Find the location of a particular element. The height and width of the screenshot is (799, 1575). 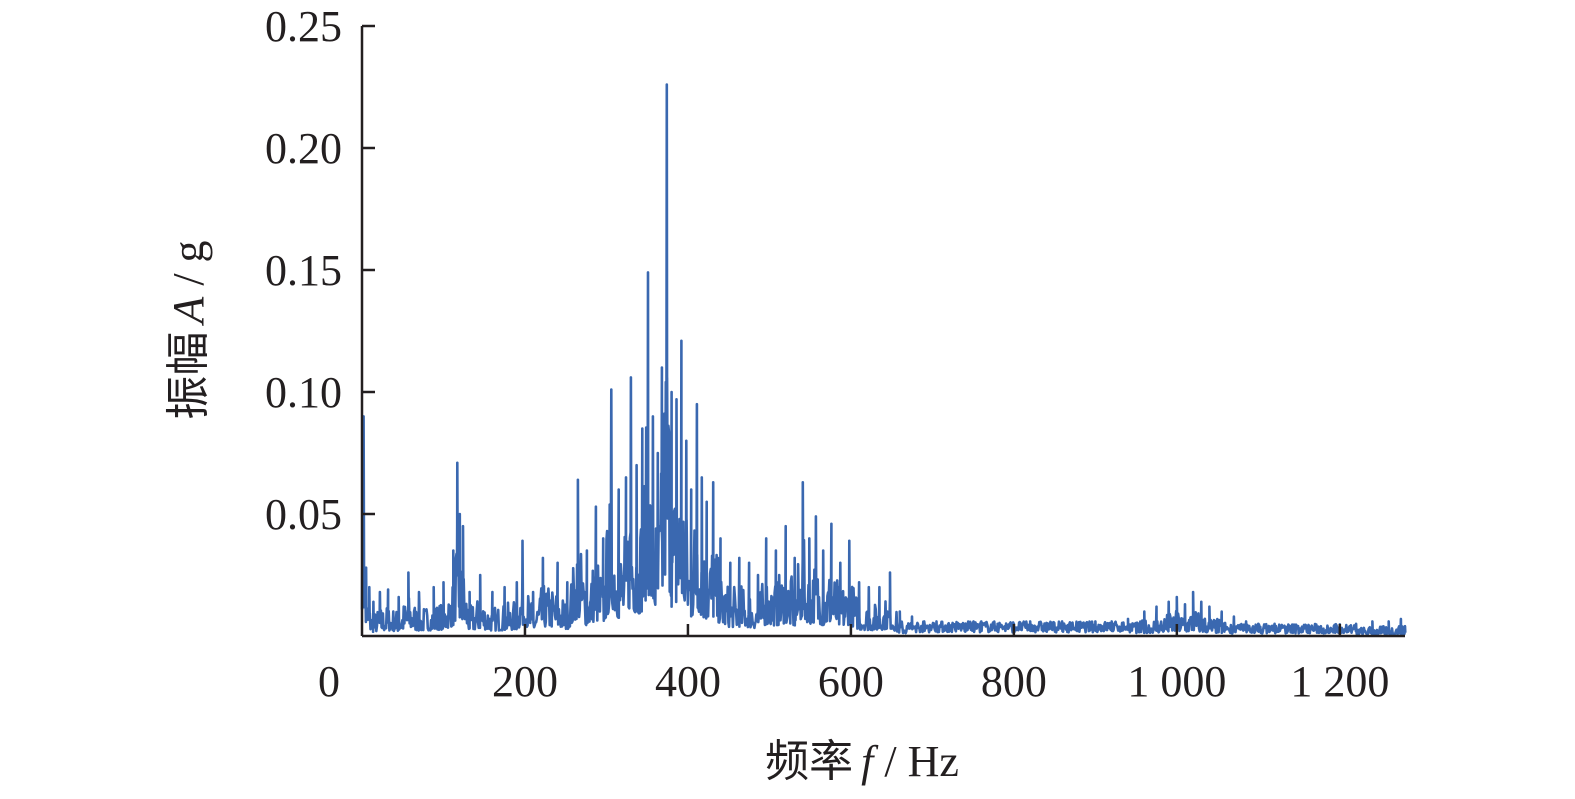

y-axis-title: 振幅 A / g is located at coordinates (188, 329).